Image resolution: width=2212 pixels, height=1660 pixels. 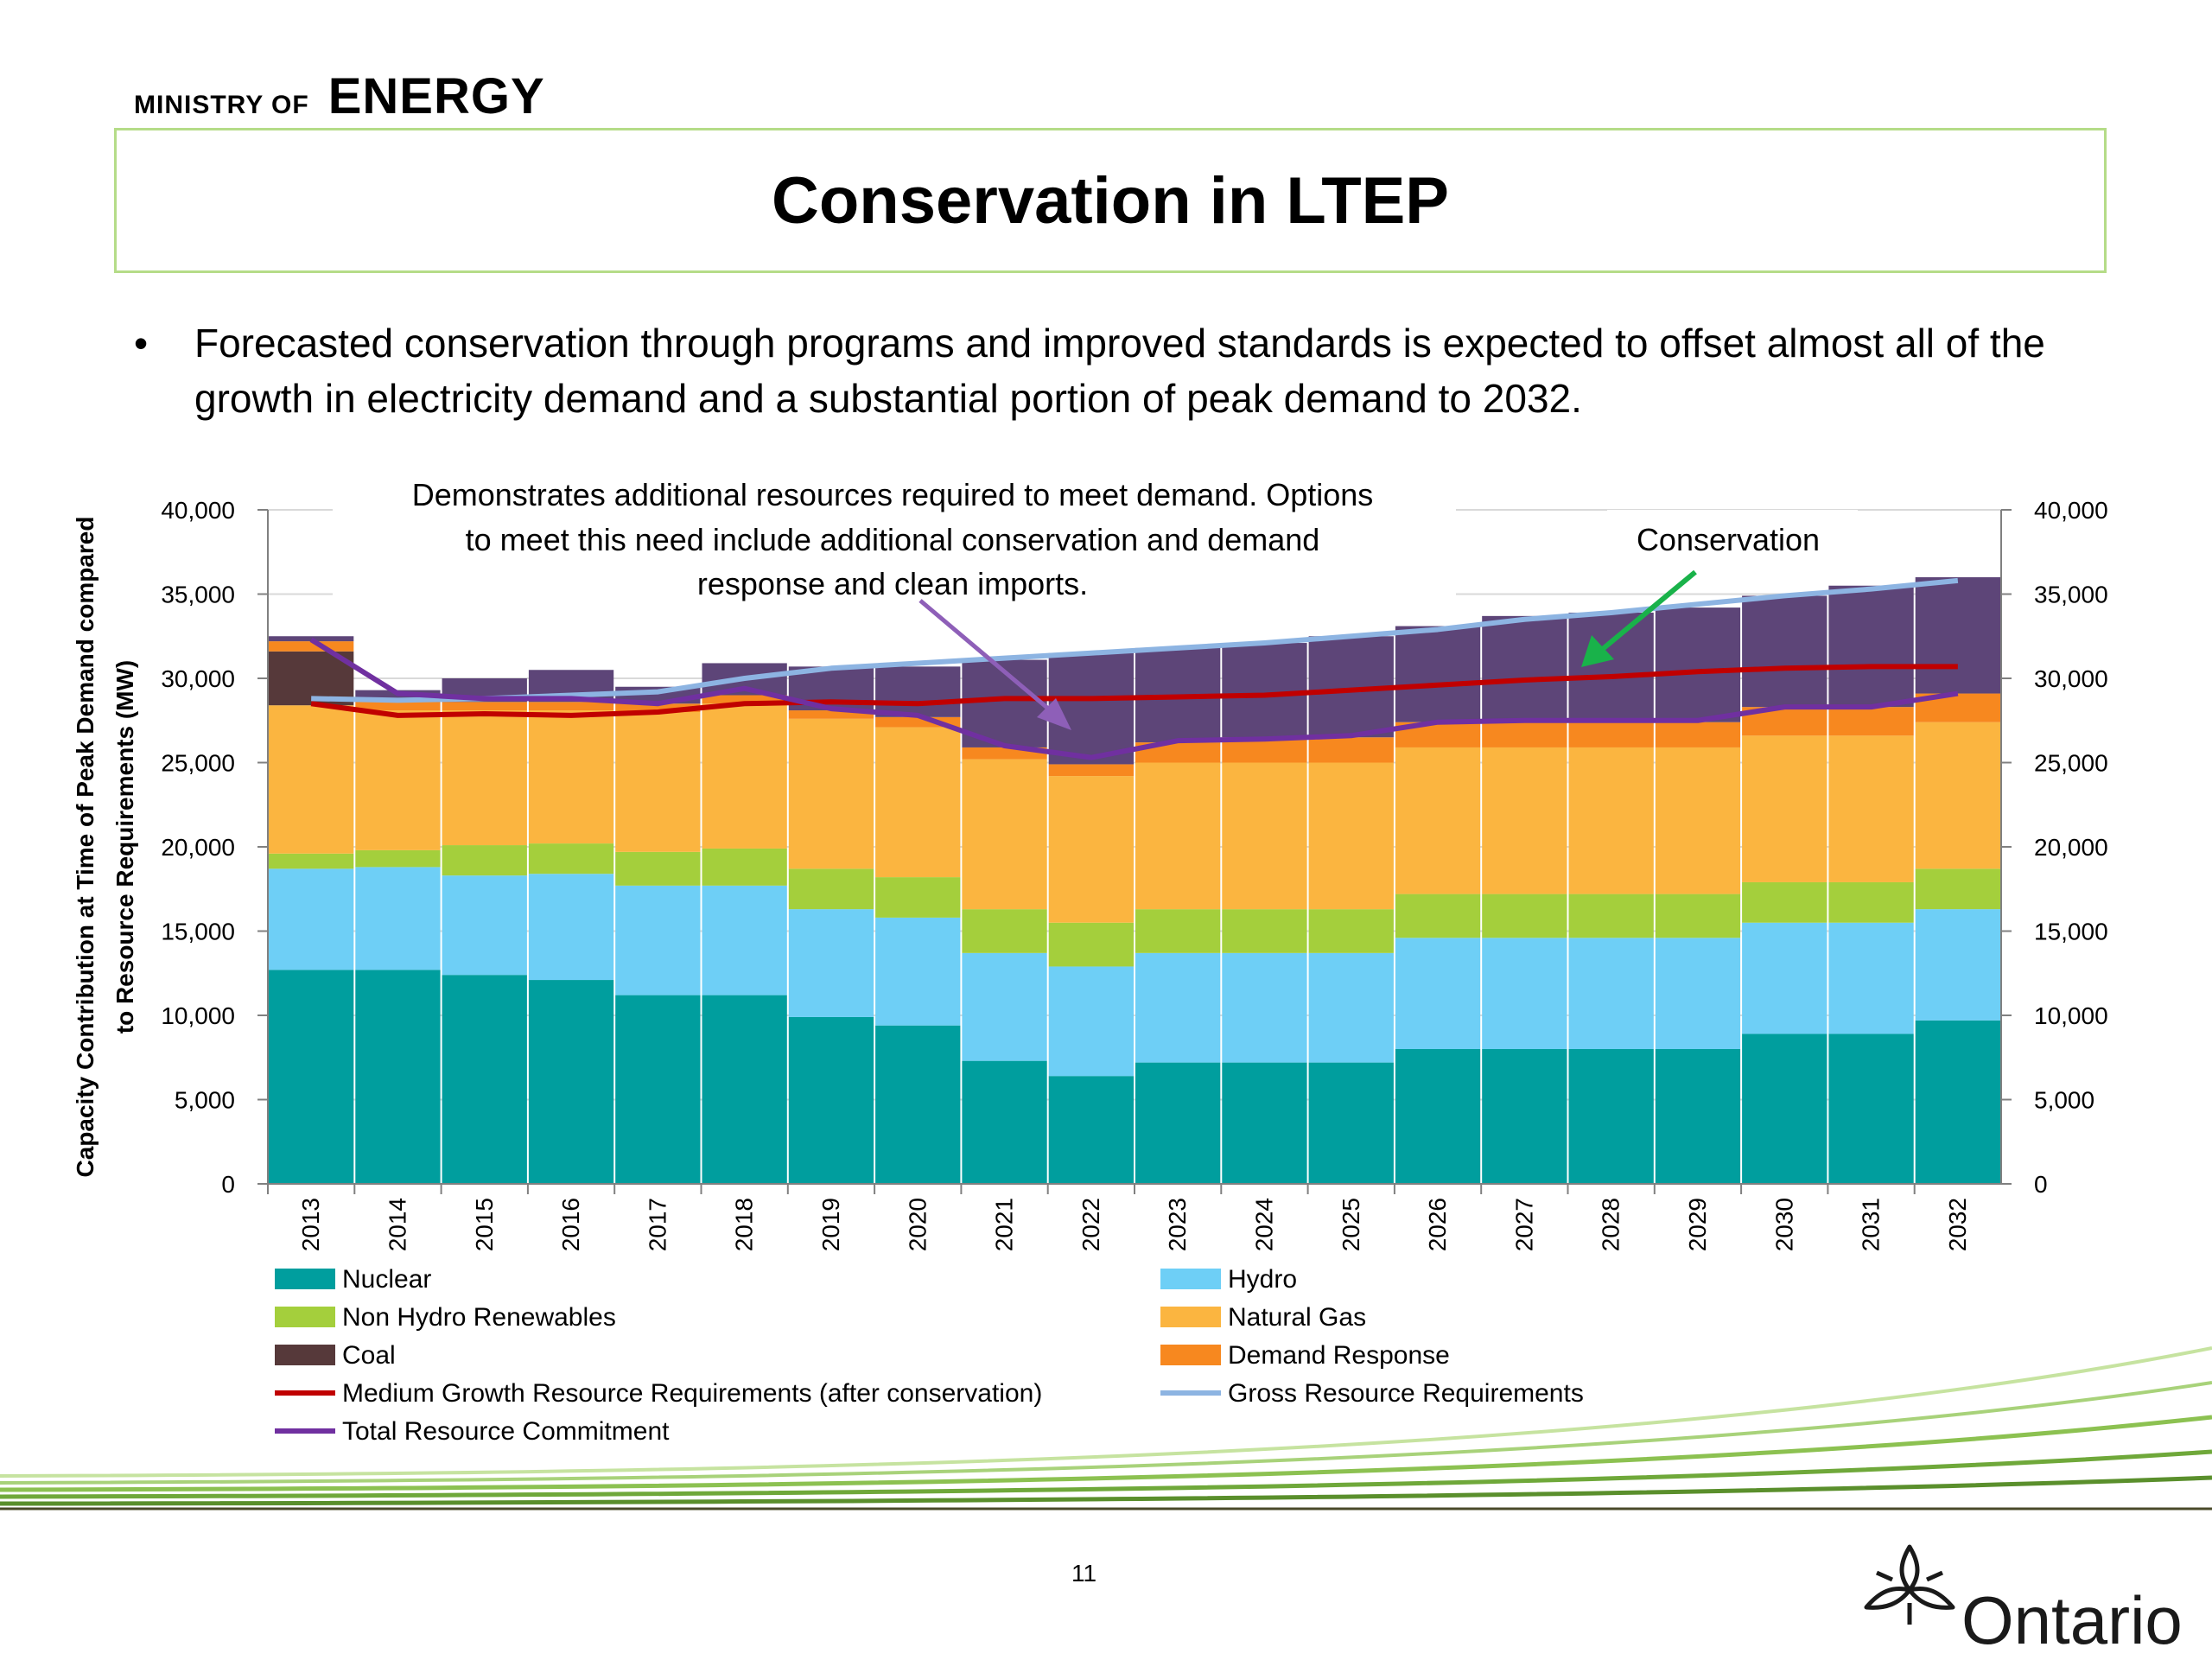 What do you see at coordinates (2071, 678) in the screenshot?
I see `y-tick-label-right: 30,000` at bounding box center [2071, 678].